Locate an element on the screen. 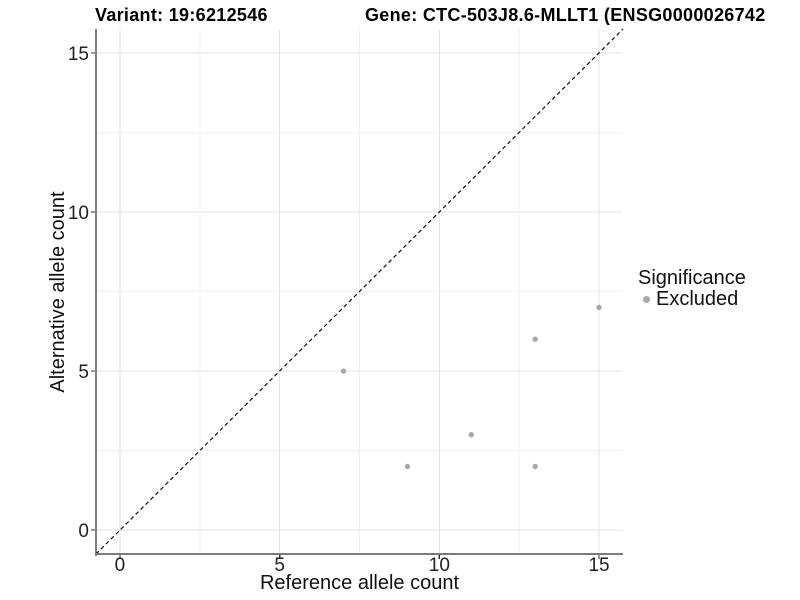 The width and height of the screenshot is (800, 600). x-tick-label: 0 is located at coordinates (120, 565).